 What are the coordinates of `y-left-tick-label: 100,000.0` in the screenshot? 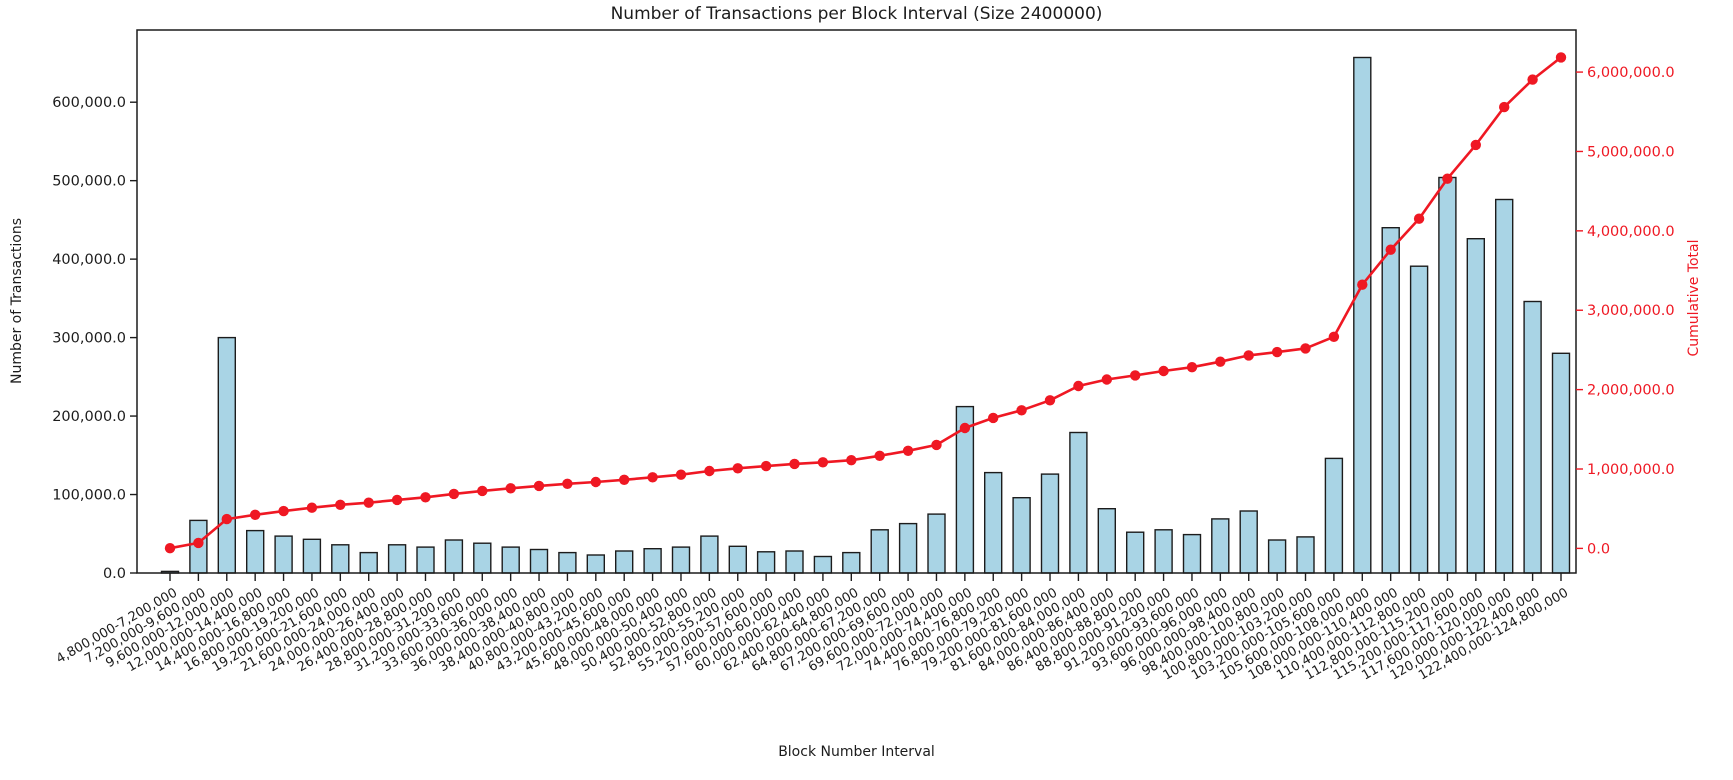 It's located at (89, 496).